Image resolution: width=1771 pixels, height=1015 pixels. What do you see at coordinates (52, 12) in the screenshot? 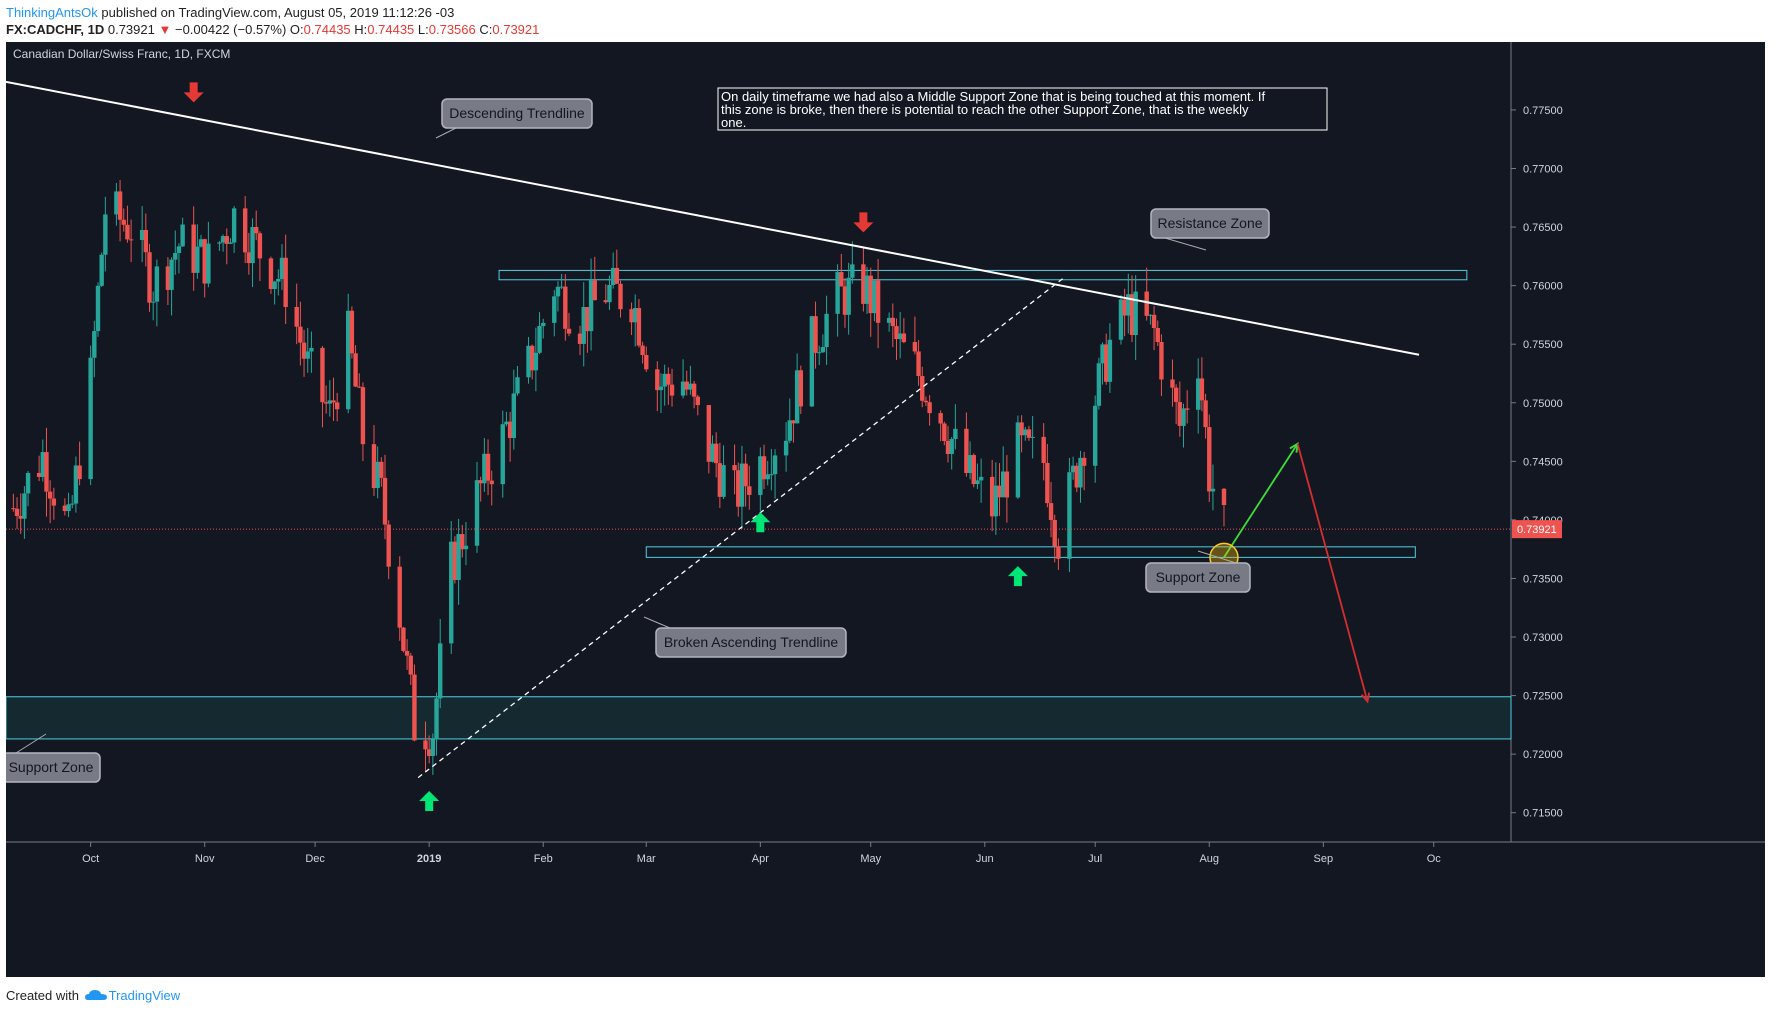
I see `author-link: ThinkingAntsOk` at bounding box center [52, 12].